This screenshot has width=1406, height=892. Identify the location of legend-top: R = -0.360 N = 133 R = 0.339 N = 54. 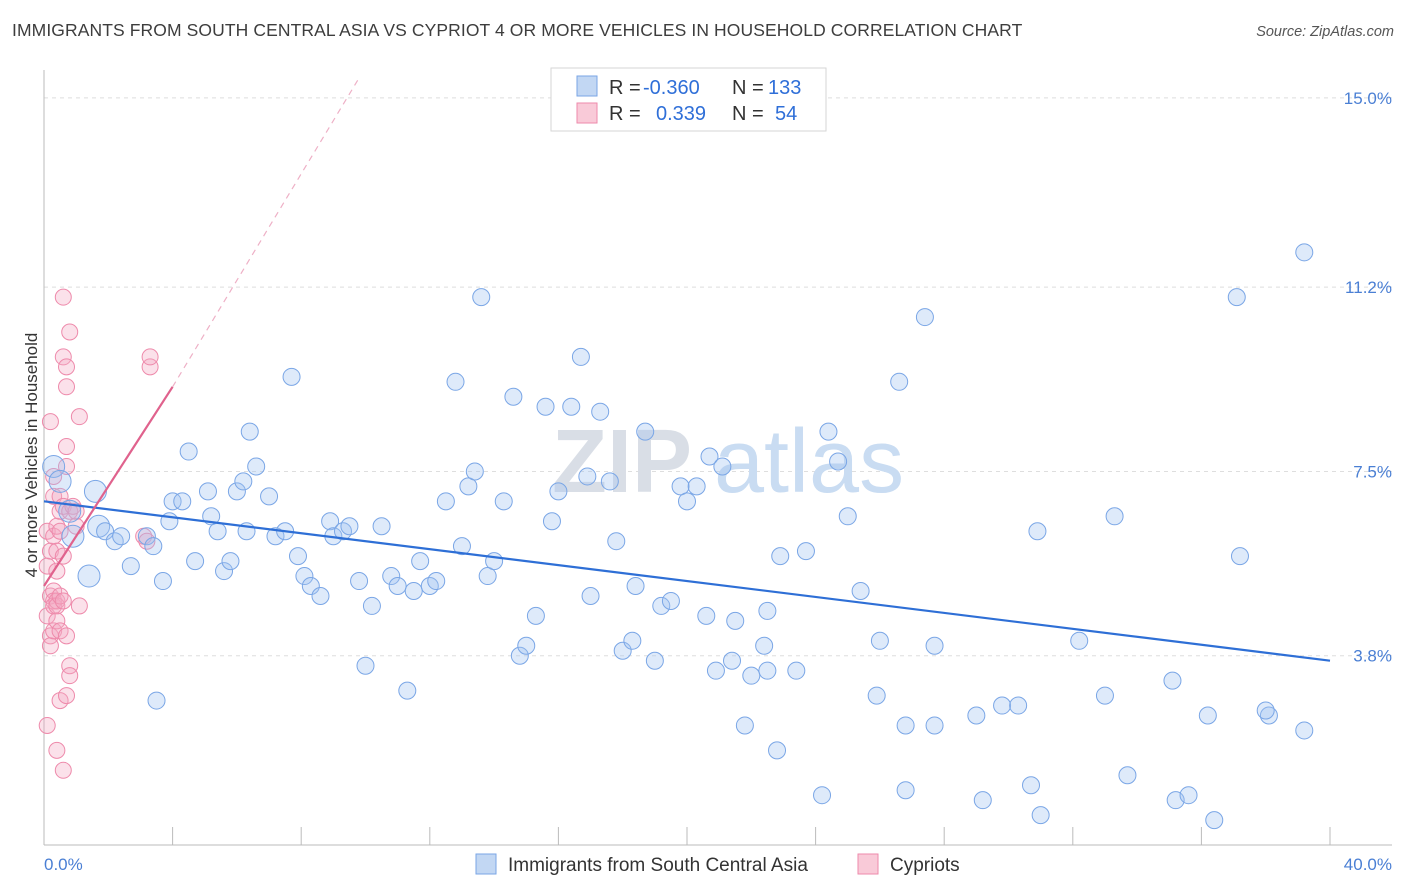
(688, 99).